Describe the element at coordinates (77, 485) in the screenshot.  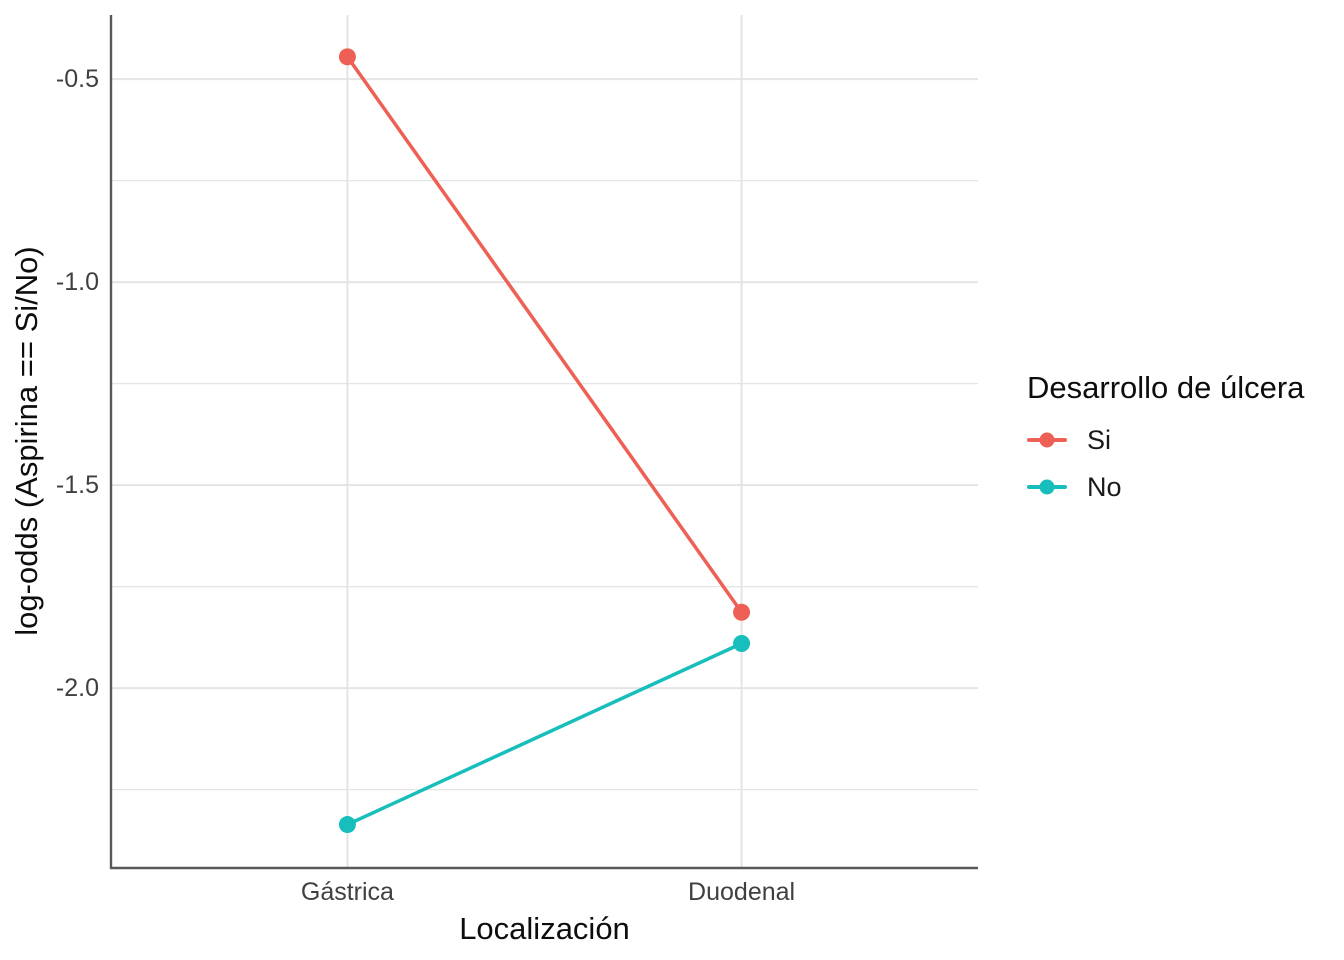
I see `y-tick-label: -1.5` at that location.